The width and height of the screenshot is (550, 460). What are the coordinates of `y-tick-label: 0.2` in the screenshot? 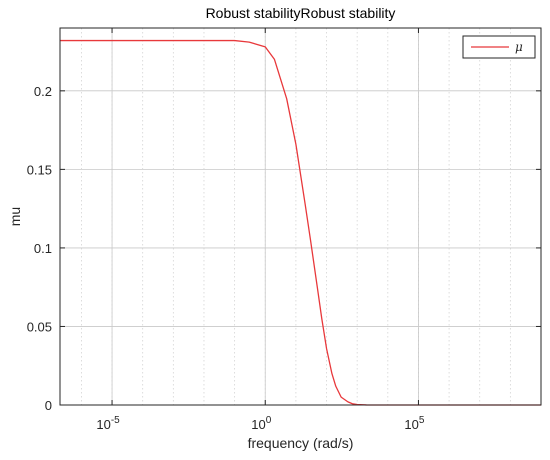 It's located at (43, 91).